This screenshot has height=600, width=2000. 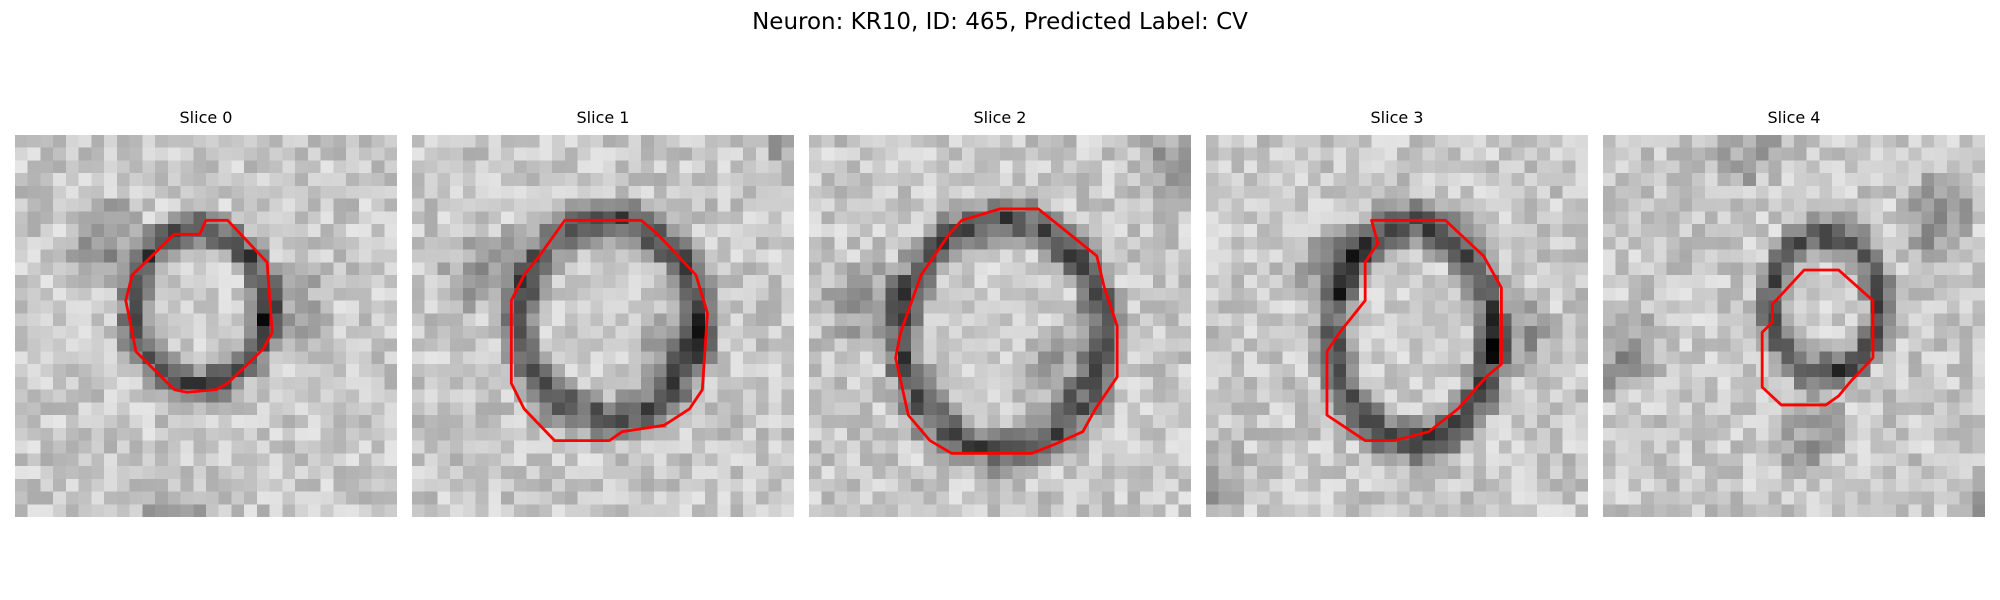 I want to click on slice-panel-4: Slice 4, so click(x=1794, y=312).